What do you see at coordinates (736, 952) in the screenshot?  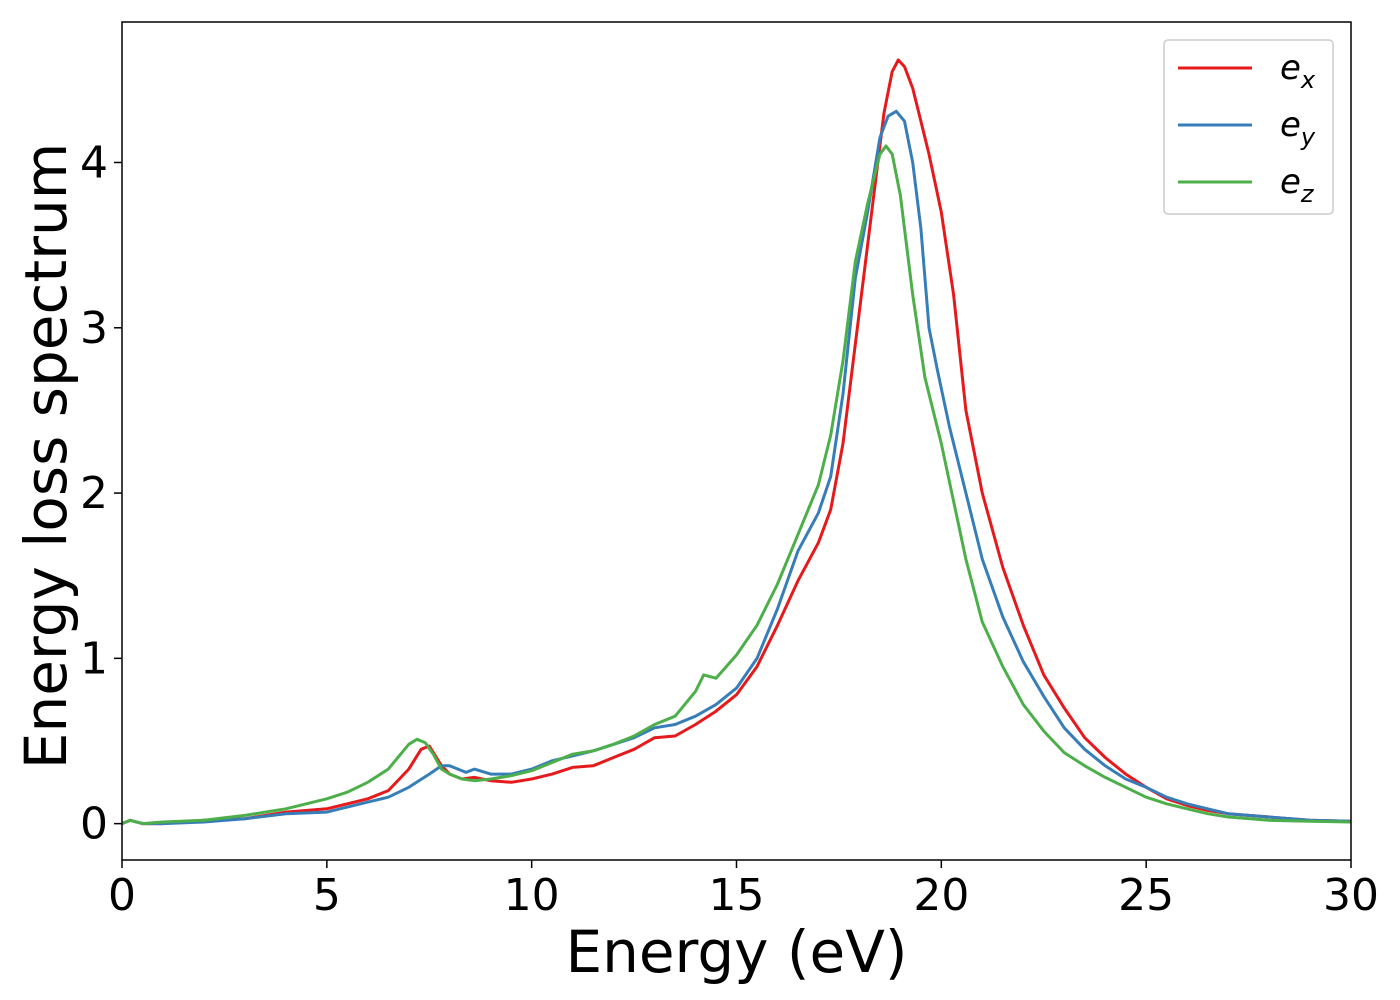 I see `x-axis-label: Energy (eV)` at bounding box center [736, 952].